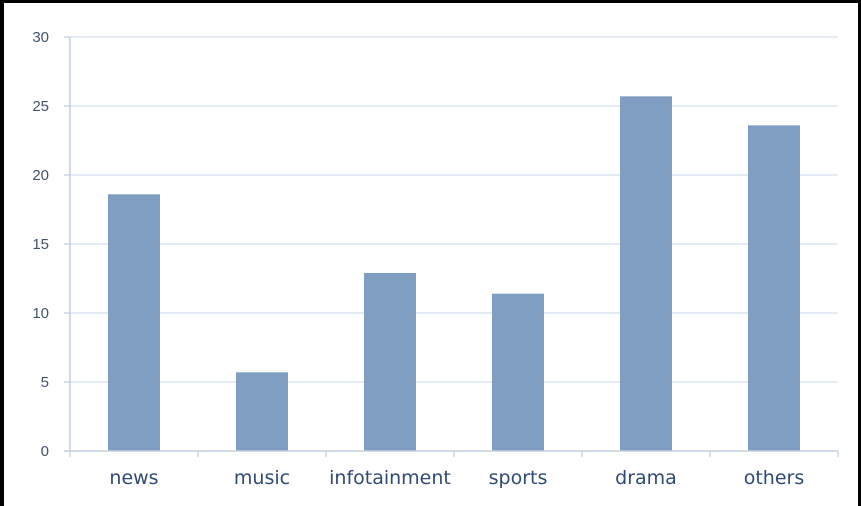 This screenshot has height=506, width=861. Describe the element at coordinates (390, 478) in the screenshot. I see `x-category-label: infotainment` at that location.